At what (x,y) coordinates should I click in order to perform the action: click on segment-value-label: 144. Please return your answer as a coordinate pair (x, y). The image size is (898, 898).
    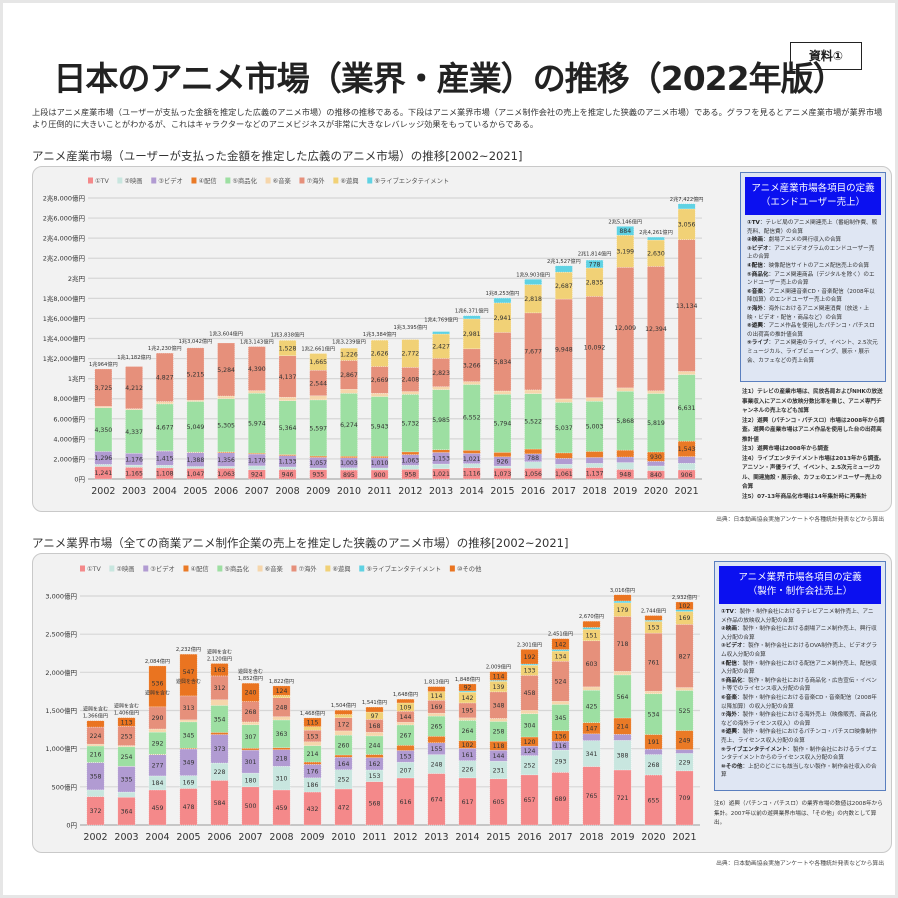
    Looking at the image, I should click on (406, 717).